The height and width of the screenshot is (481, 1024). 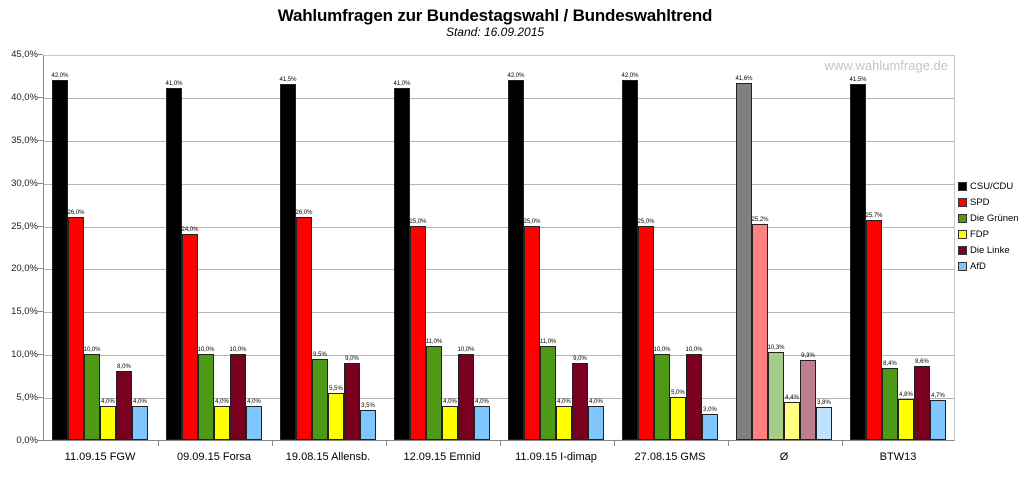 What do you see at coordinates (190, 230) in the screenshot?
I see `bar-value-label: 24,0%` at bounding box center [190, 230].